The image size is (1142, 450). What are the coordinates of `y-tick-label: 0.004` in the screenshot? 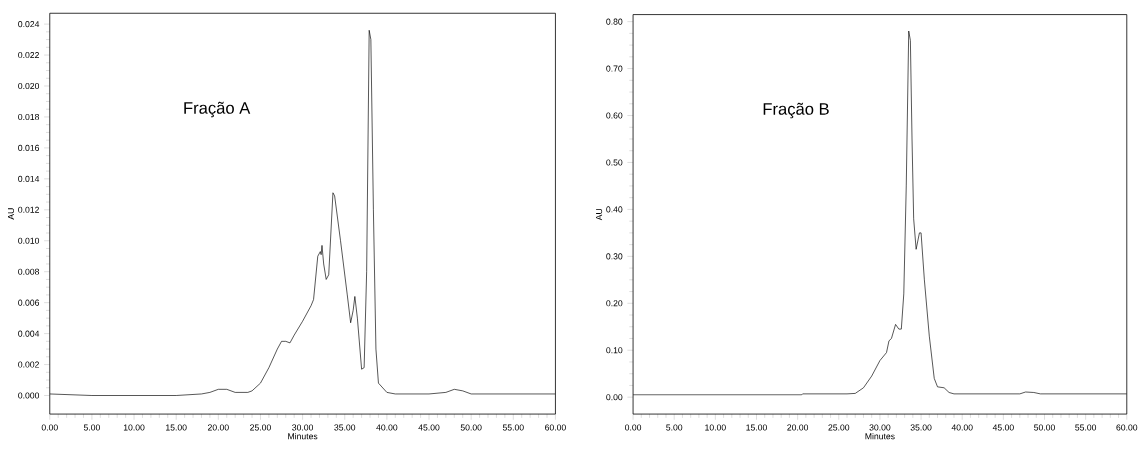 It's located at (29, 333).